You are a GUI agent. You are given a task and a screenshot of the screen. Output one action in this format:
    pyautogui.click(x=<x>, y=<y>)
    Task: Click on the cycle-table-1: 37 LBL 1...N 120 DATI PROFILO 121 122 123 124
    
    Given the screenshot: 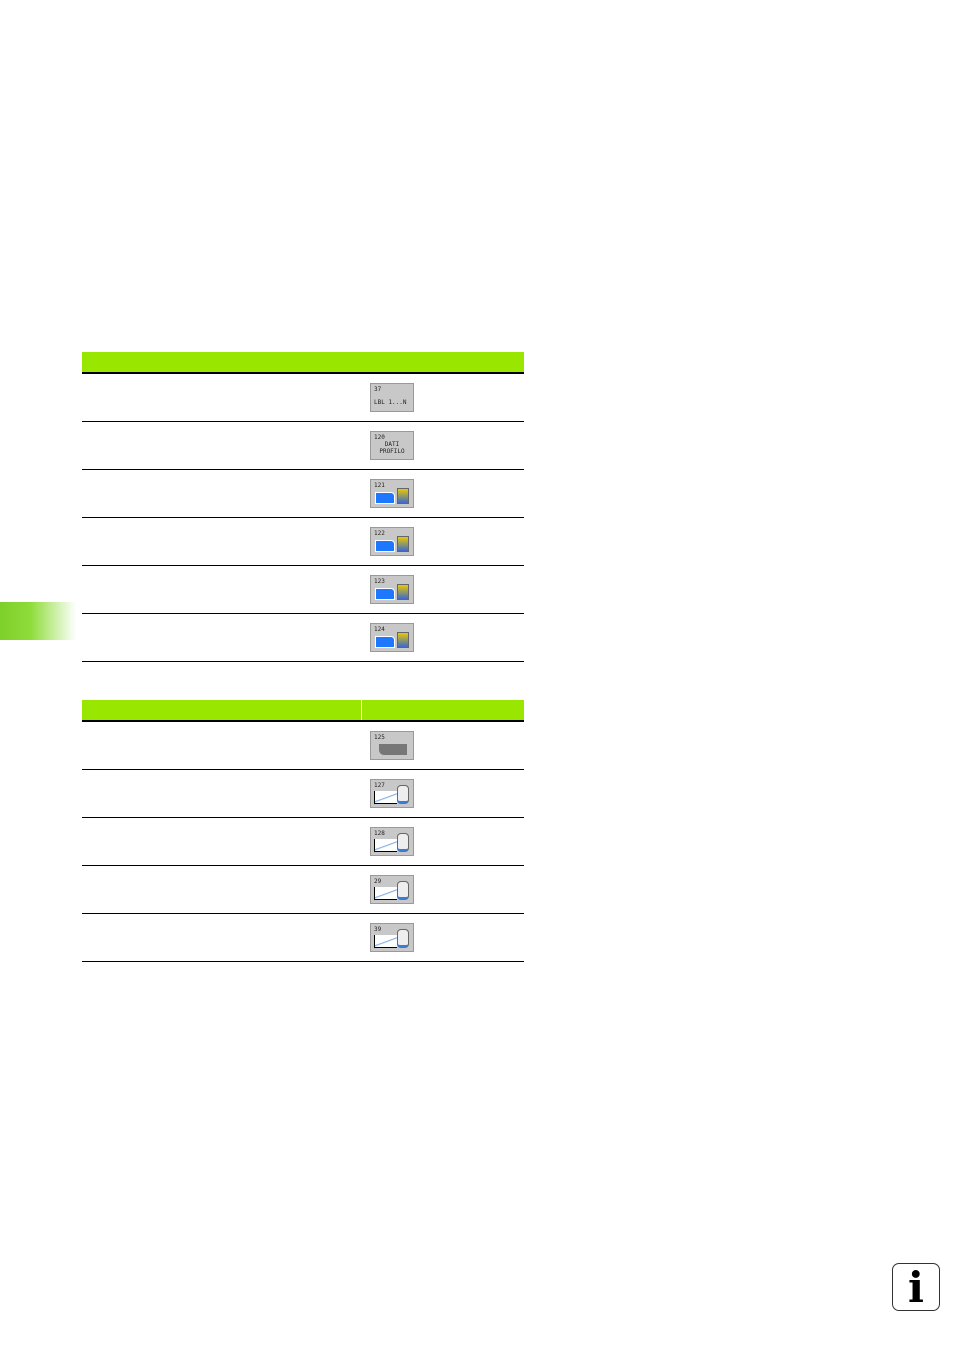 What is the action you would take?
    pyautogui.click(x=303, y=507)
    